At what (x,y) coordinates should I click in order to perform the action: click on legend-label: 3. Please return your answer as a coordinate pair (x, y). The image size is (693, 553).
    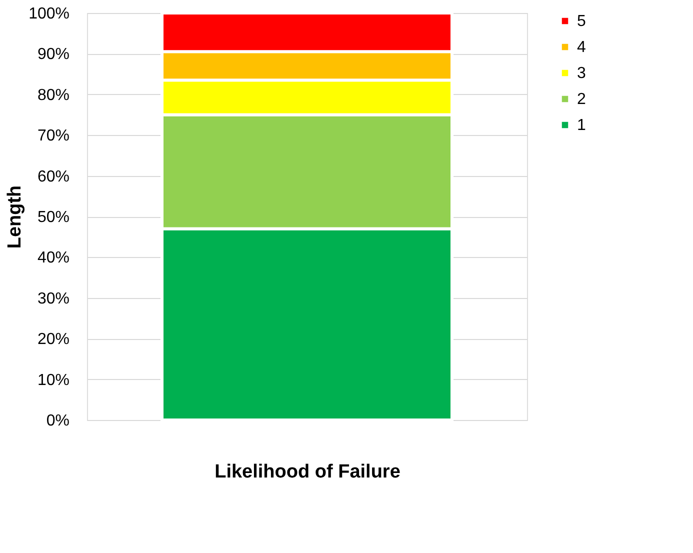
    Looking at the image, I should click on (581, 73).